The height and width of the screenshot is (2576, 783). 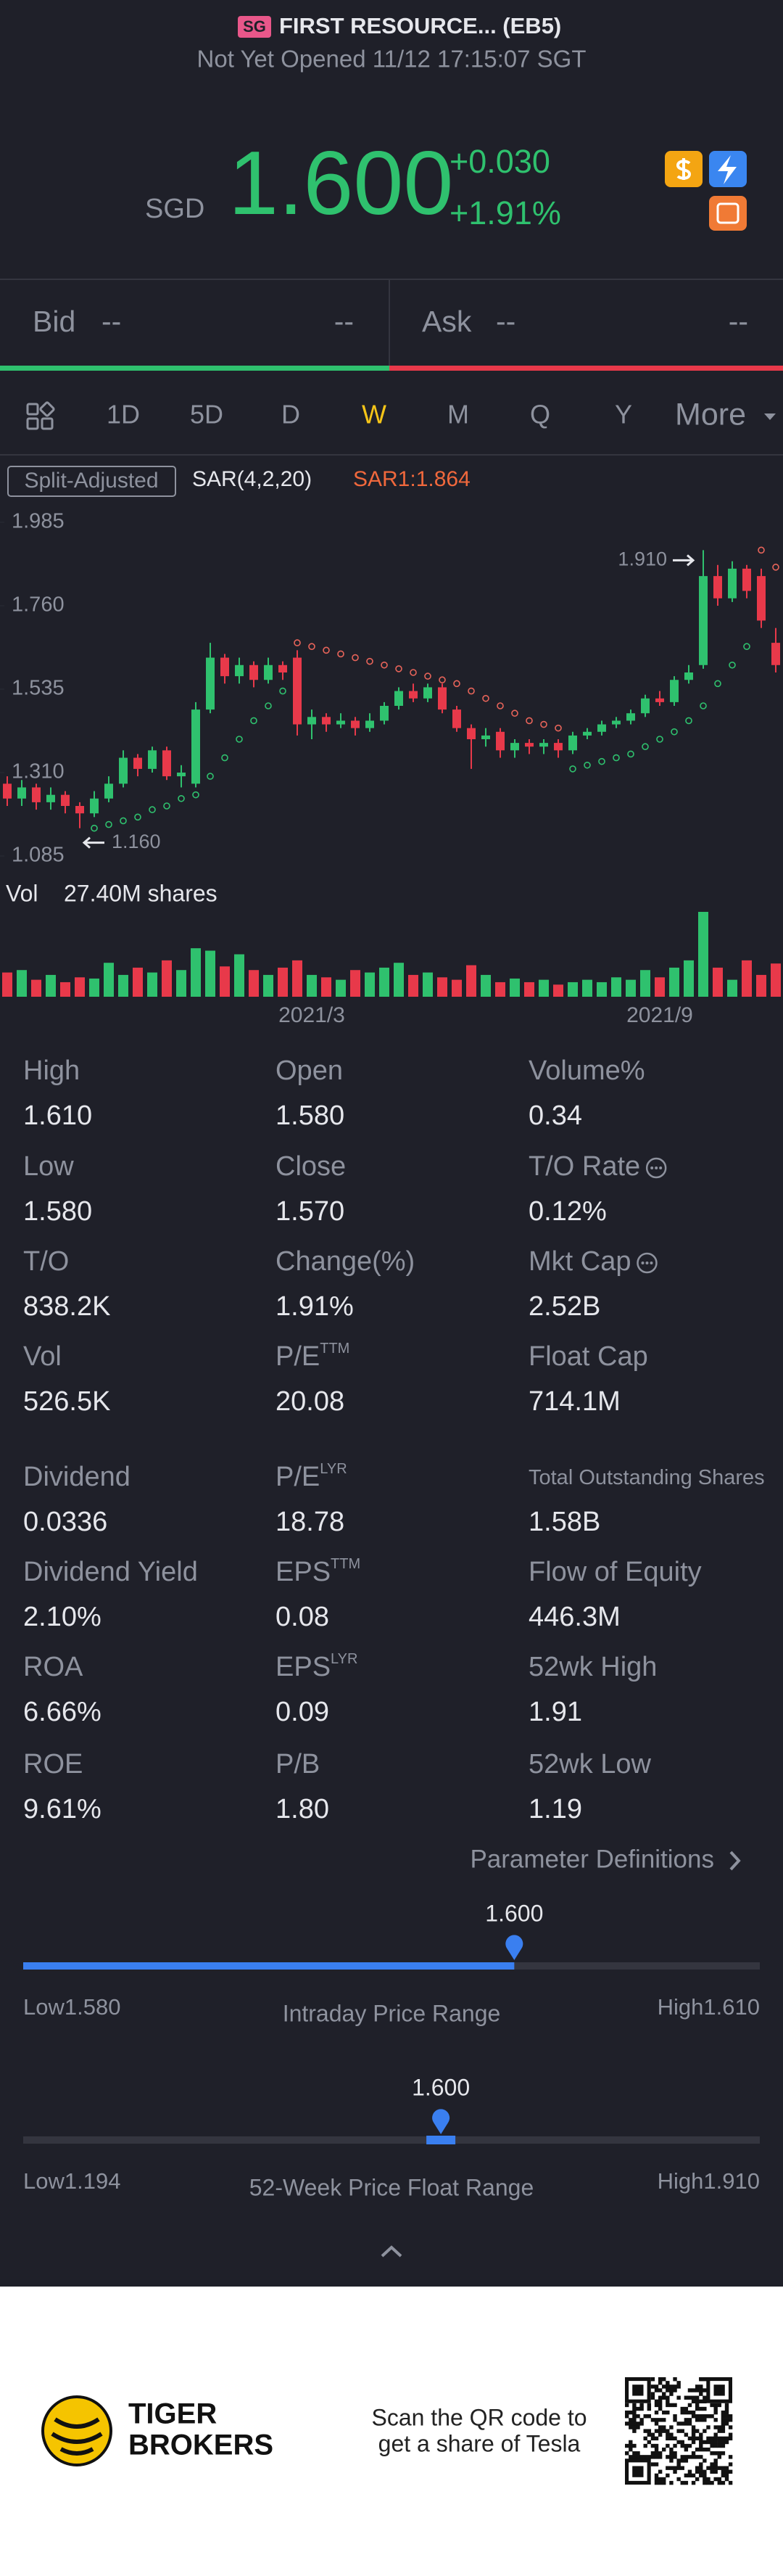 What do you see at coordinates (711, 414) in the screenshot?
I see `period-tab: More` at bounding box center [711, 414].